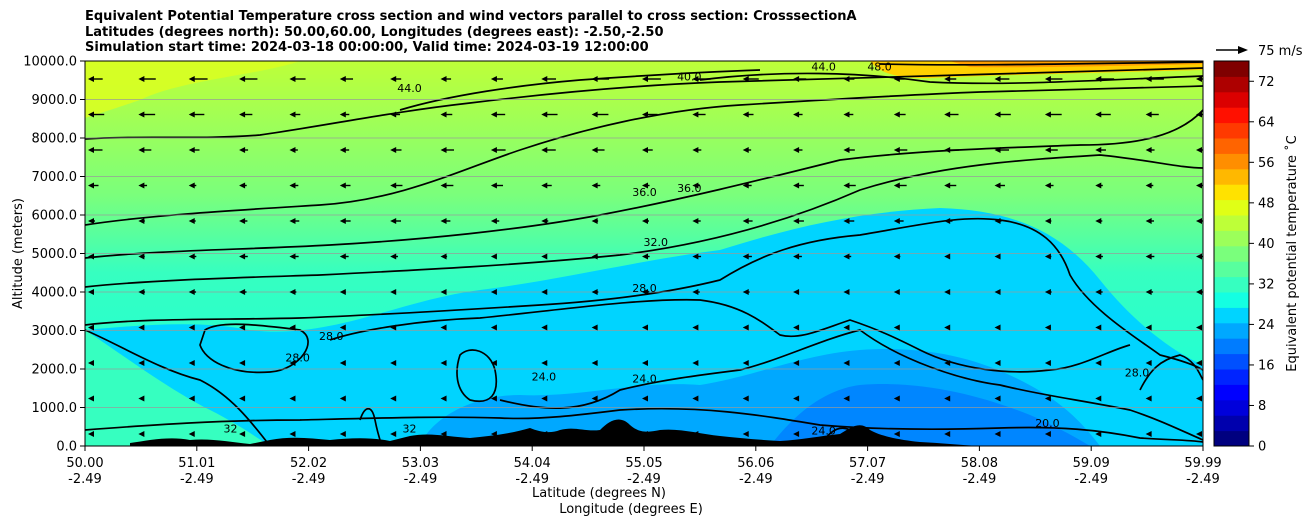 This screenshot has height=526, width=1308. What do you see at coordinates (823, 430) in the screenshot?
I see `contour-label: 24.0` at bounding box center [823, 430].